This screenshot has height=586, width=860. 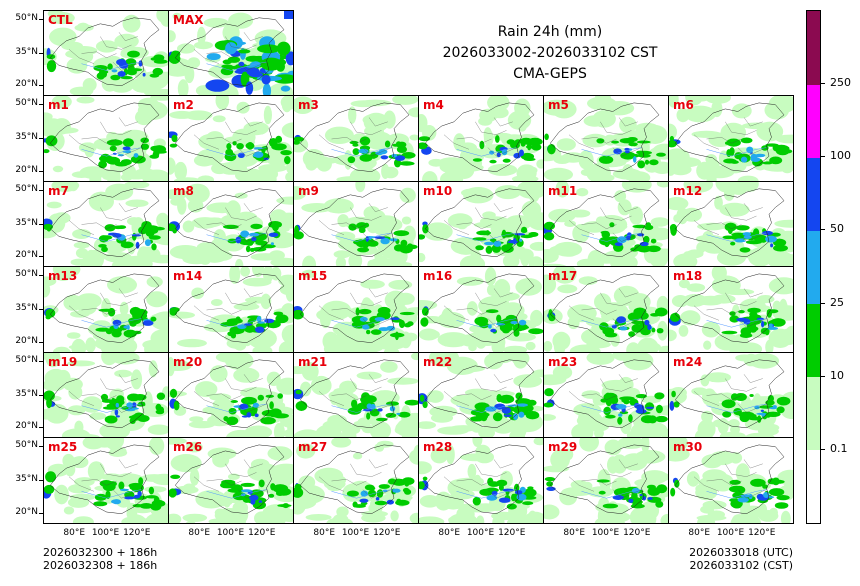 I want to click on member-panel-m14: m14, so click(x=231, y=309).